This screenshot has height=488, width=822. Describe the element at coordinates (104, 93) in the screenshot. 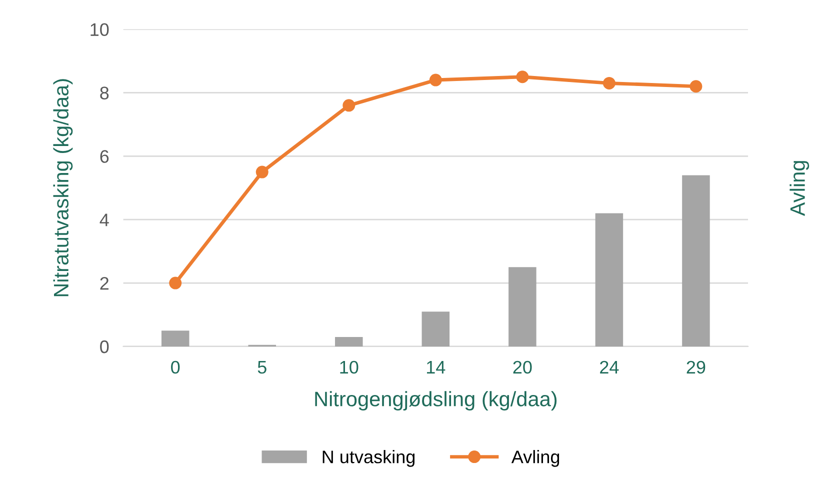

I see `y-tick-label: 8` at that location.